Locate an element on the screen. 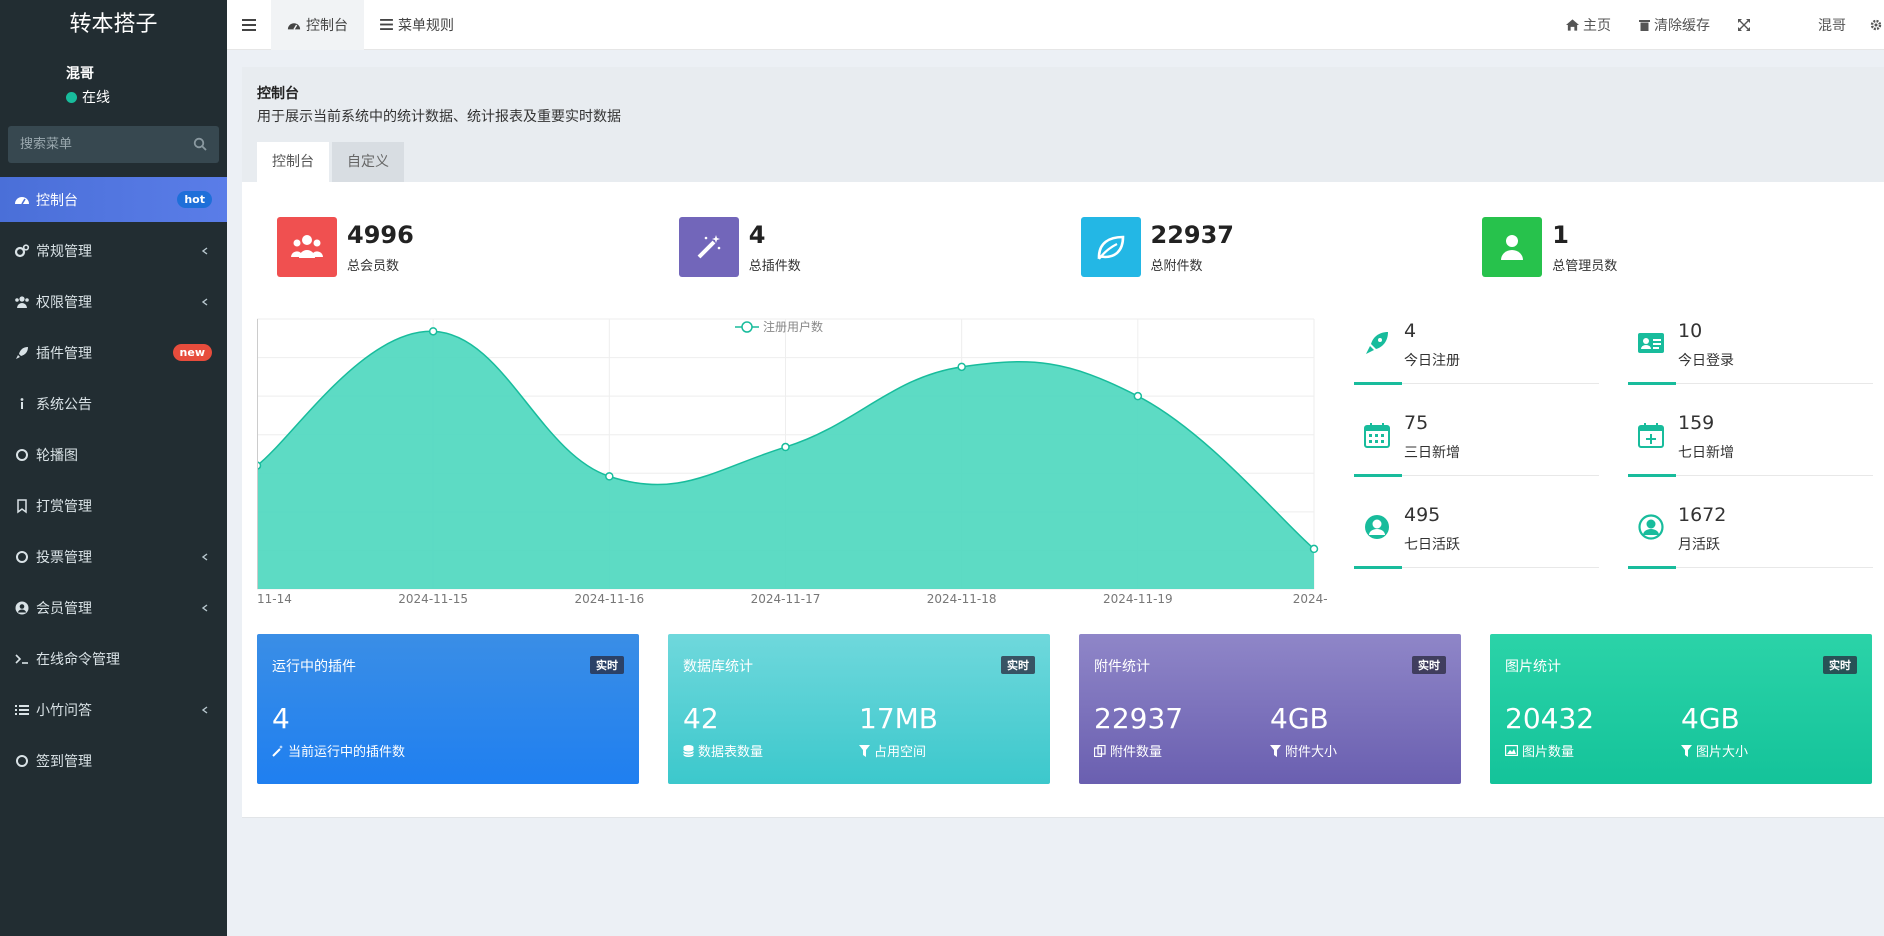 The image size is (1884, 936). image-icon is located at coordinates (1511, 750).